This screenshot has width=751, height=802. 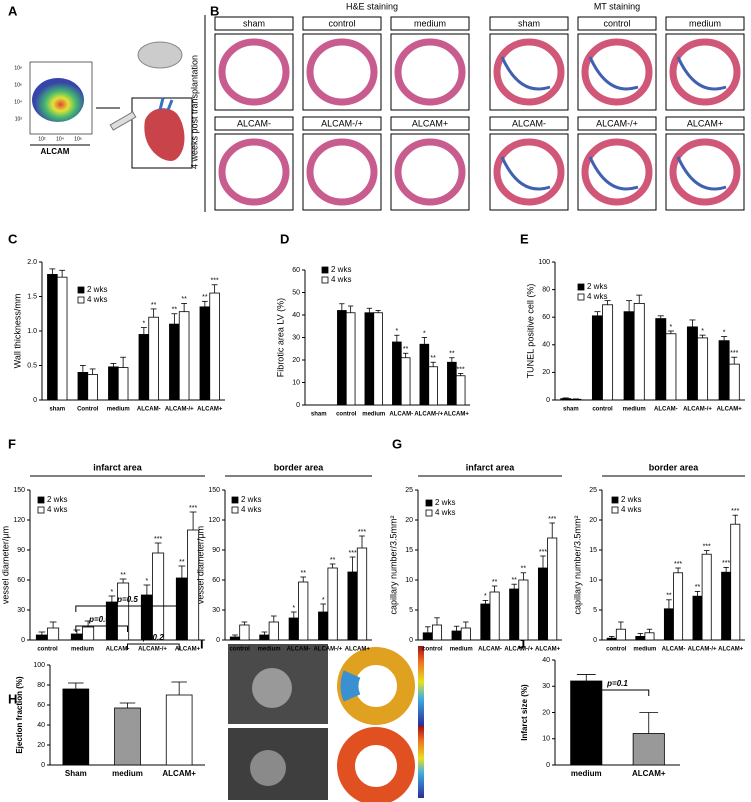 I want to click on panel-label: D, so click(x=284, y=238).